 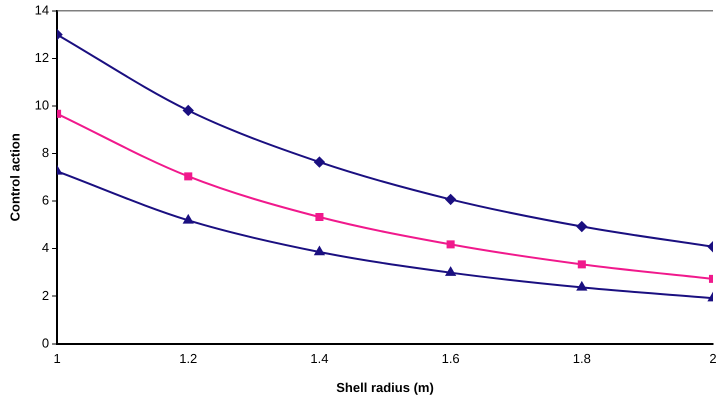 I want to click on x-tick-label: 1.8, so click(x=581, y=358).